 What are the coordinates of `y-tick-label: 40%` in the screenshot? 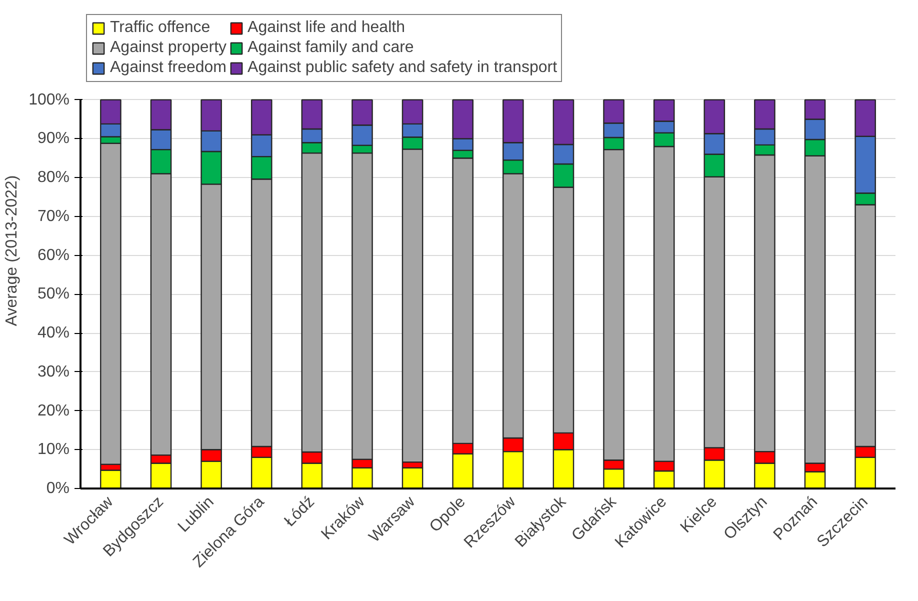 It's located at (53, 333).